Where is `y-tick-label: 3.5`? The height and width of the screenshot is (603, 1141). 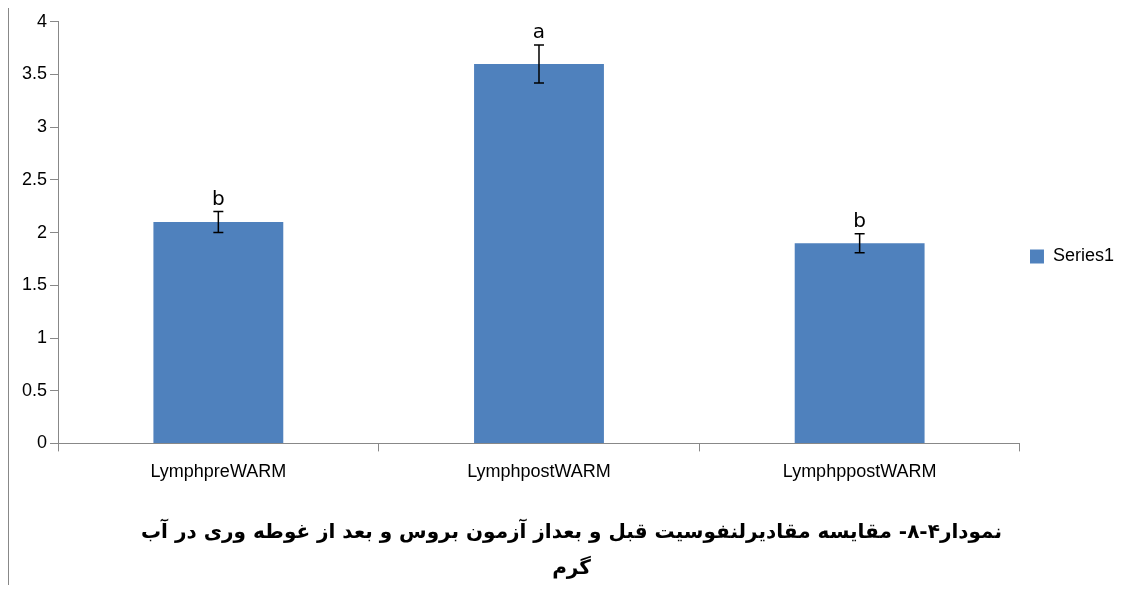
y-tick-label: 3.5 is located at coordinates (34, 73).